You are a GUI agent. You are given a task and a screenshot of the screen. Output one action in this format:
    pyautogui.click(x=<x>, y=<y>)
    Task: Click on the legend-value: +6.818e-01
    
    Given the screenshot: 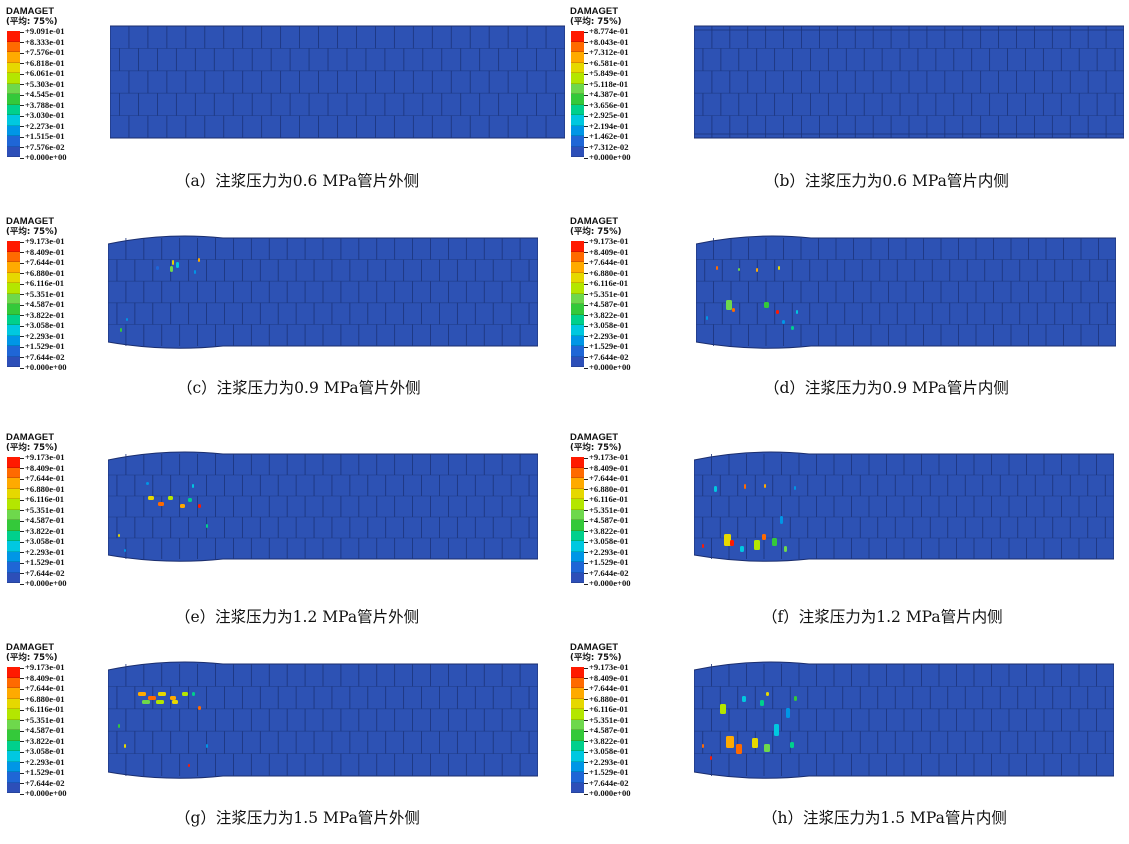 What is the action you would take?
    pyautogui.click(x=43, y=63)
    